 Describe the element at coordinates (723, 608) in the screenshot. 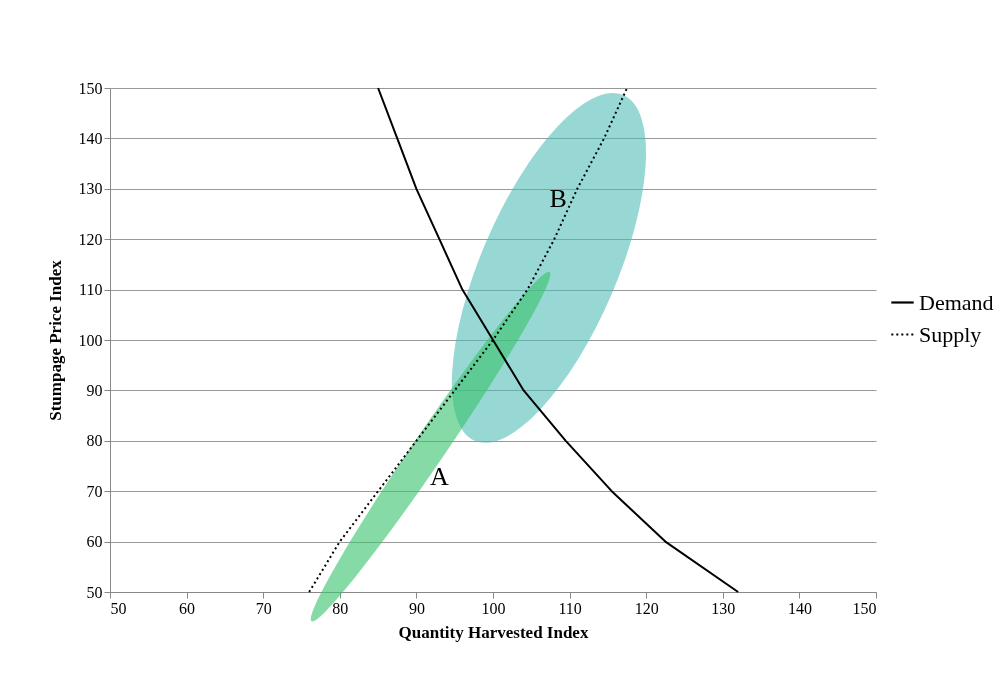

I see `x-tick-label: 130` at that location.